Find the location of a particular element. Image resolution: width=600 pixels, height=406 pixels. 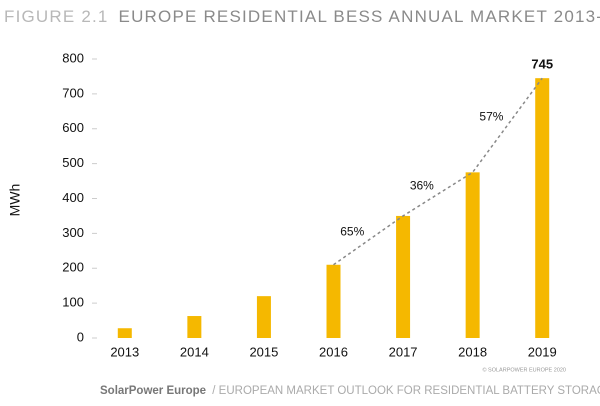

x-tick-label: 2016 is located at coordinates (333, 351).